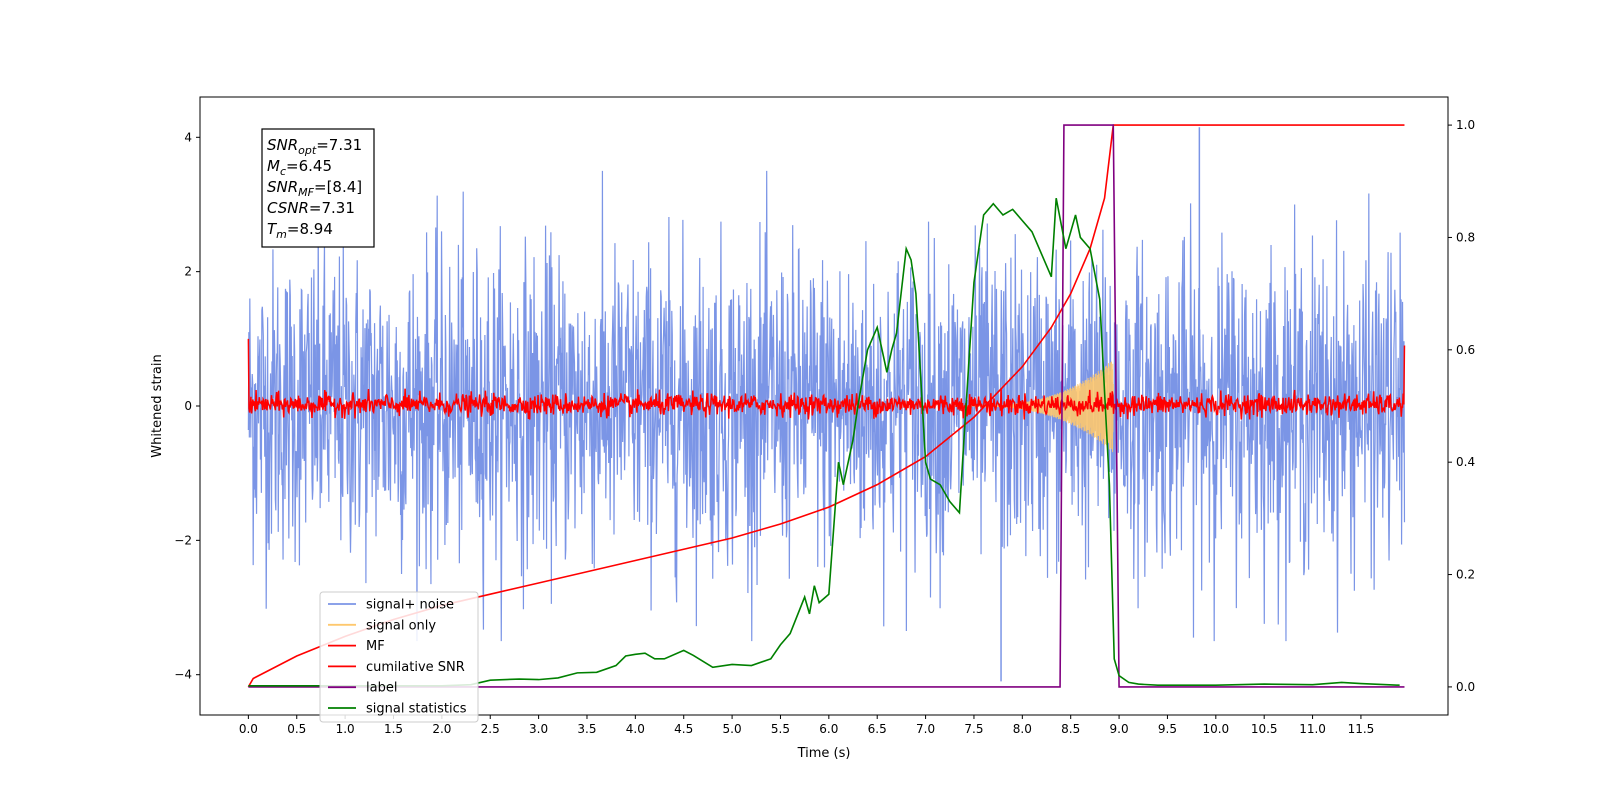 The width and height of the screenshot is (1600, 800). I want to click on x-tick-label: 8.5, so click(1070, 729).